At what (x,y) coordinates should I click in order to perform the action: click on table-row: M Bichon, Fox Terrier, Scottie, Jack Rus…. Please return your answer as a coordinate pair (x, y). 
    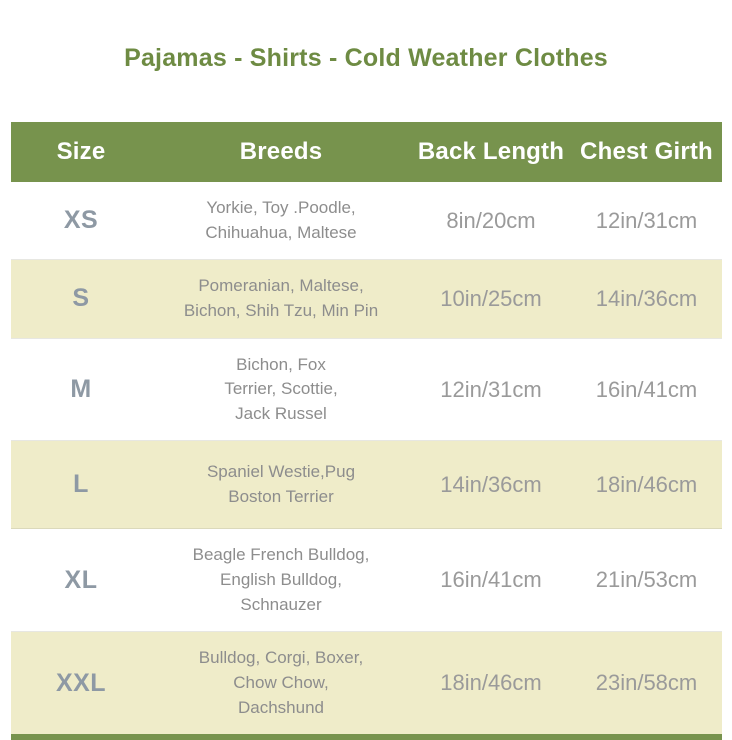
    Looking at the image, I should click on (366, 389).